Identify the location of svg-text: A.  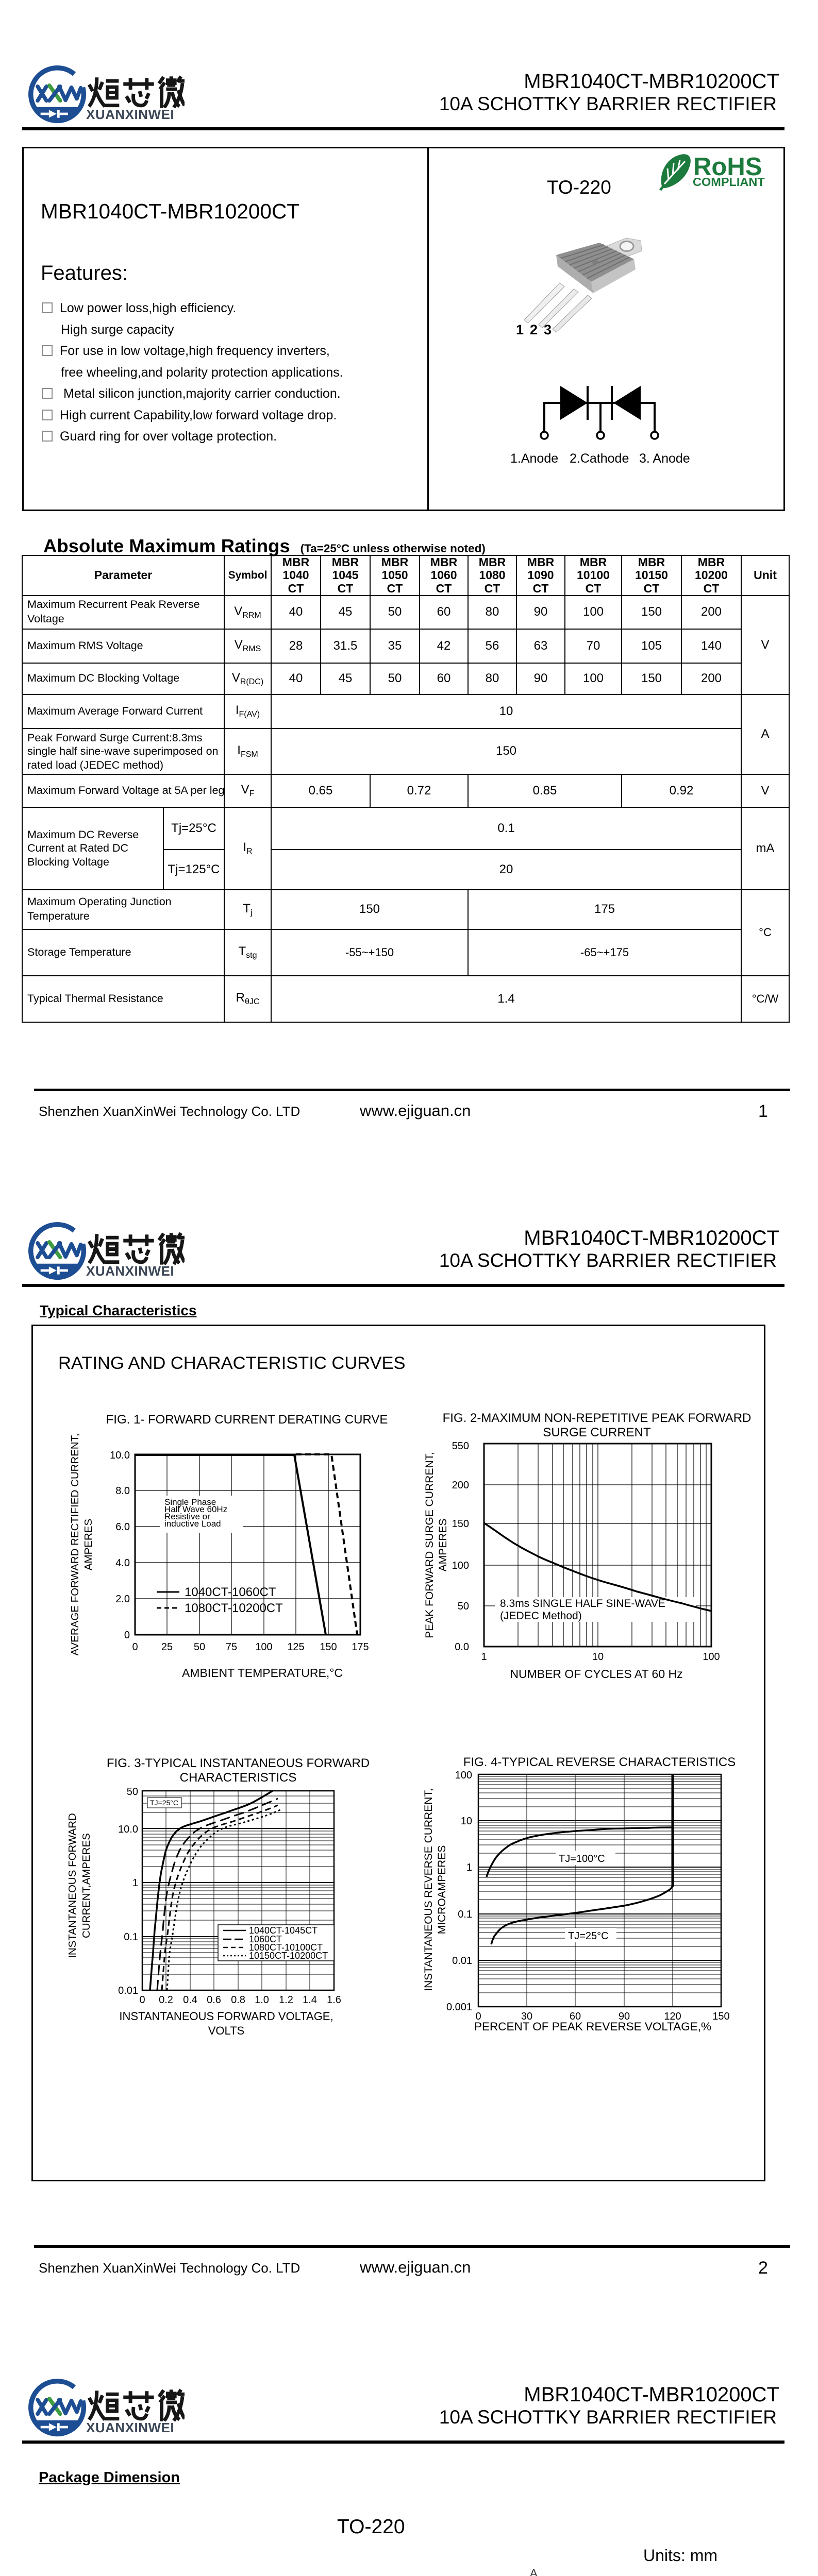
(534, 2571).